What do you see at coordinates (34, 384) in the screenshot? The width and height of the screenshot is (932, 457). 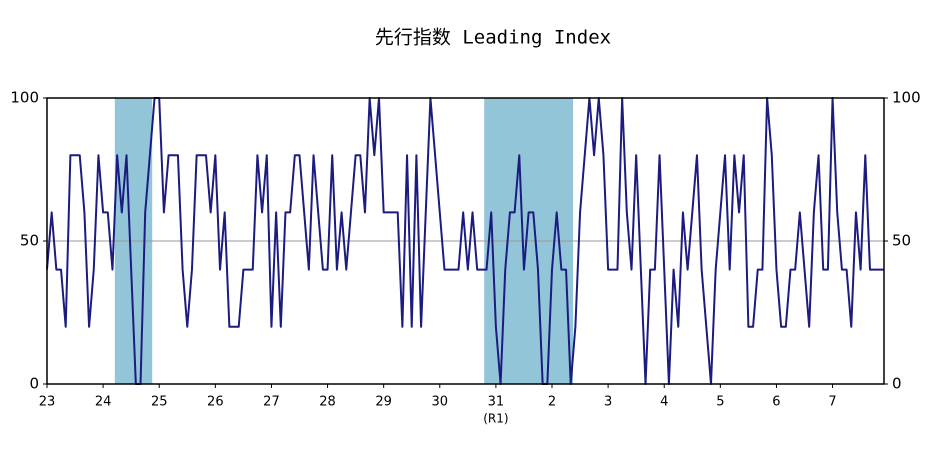 I see `y-tick-label: 0` at bounding box center [34, 384].